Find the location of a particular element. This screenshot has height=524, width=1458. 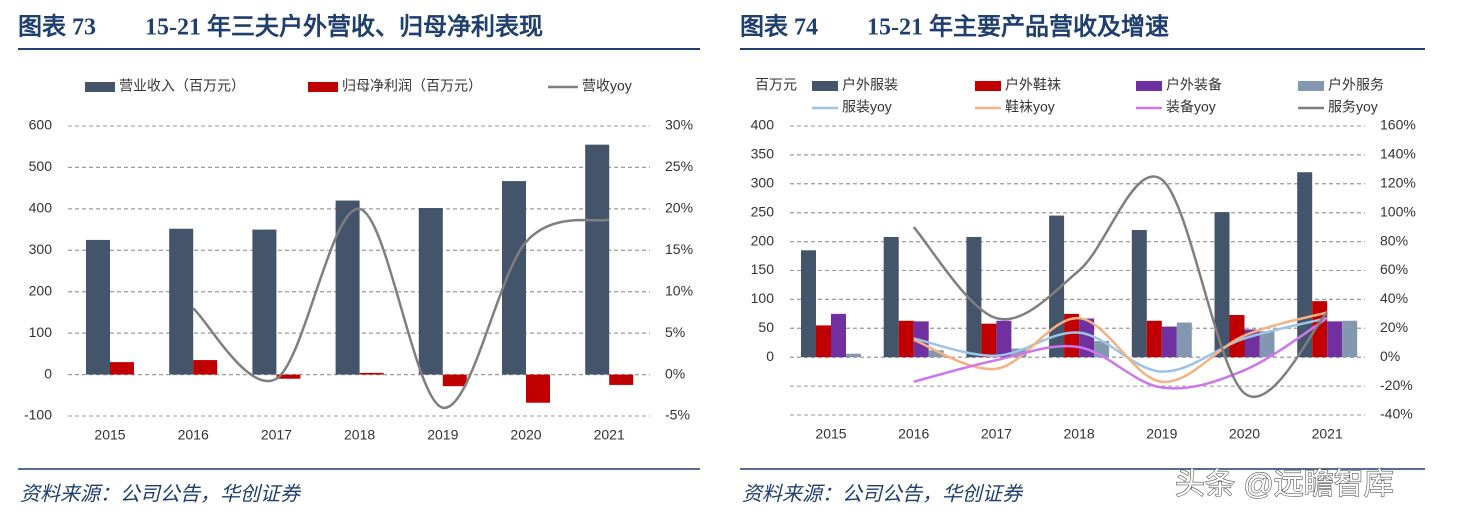

legend-label: 服装yoy is located at coordinates (867, 107).